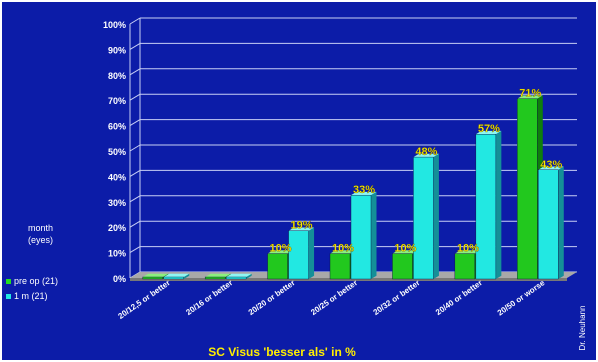 This screenshot has width=598, height=362. I want to click on y-tick-label: 50%, so click(117, 152).